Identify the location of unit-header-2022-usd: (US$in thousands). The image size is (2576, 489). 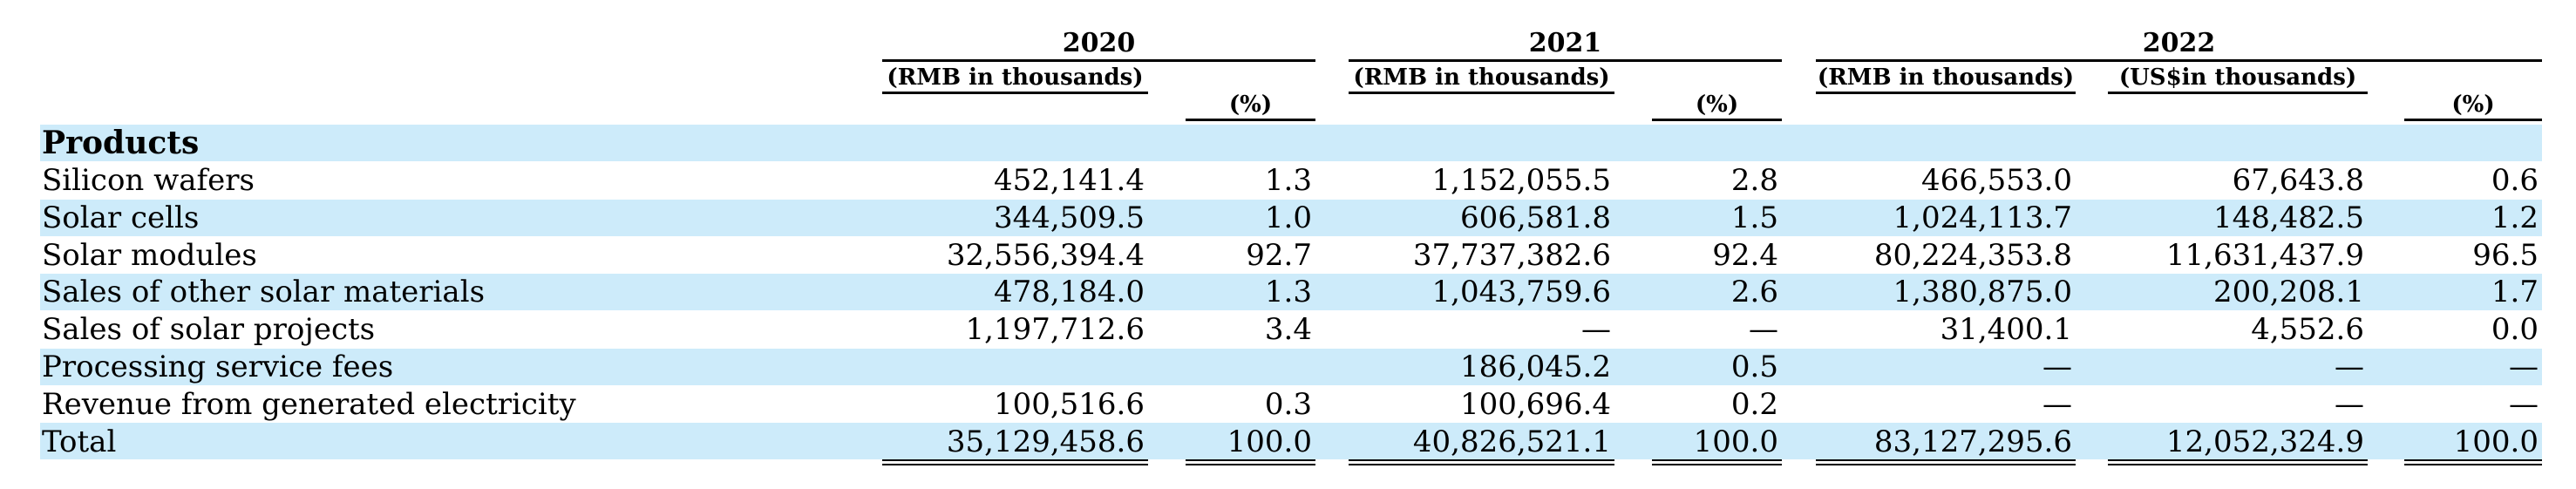
(2238, 80).